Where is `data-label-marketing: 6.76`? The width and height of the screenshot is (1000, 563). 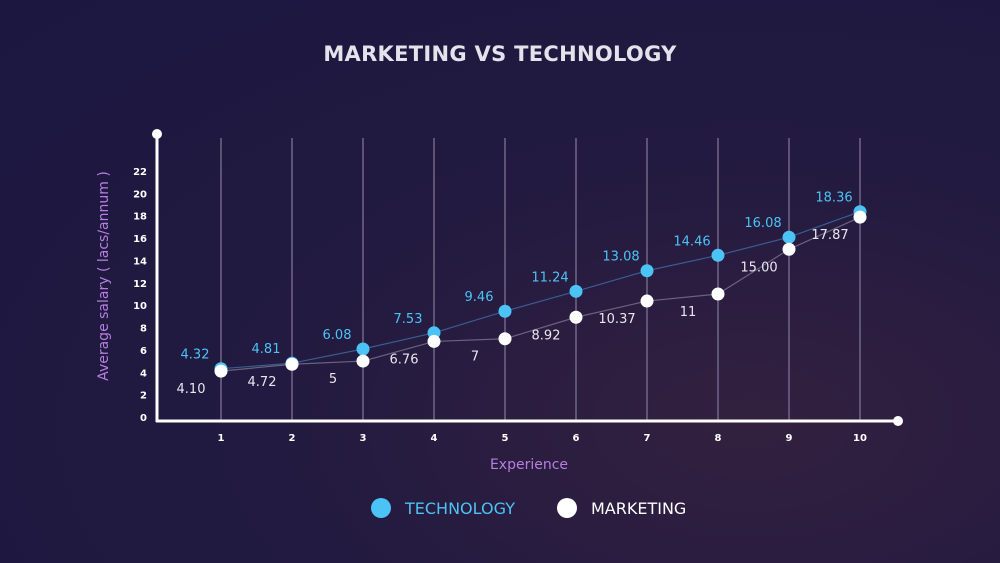
data-label-marketing: 6.76 is located at coordinates (404, 359).